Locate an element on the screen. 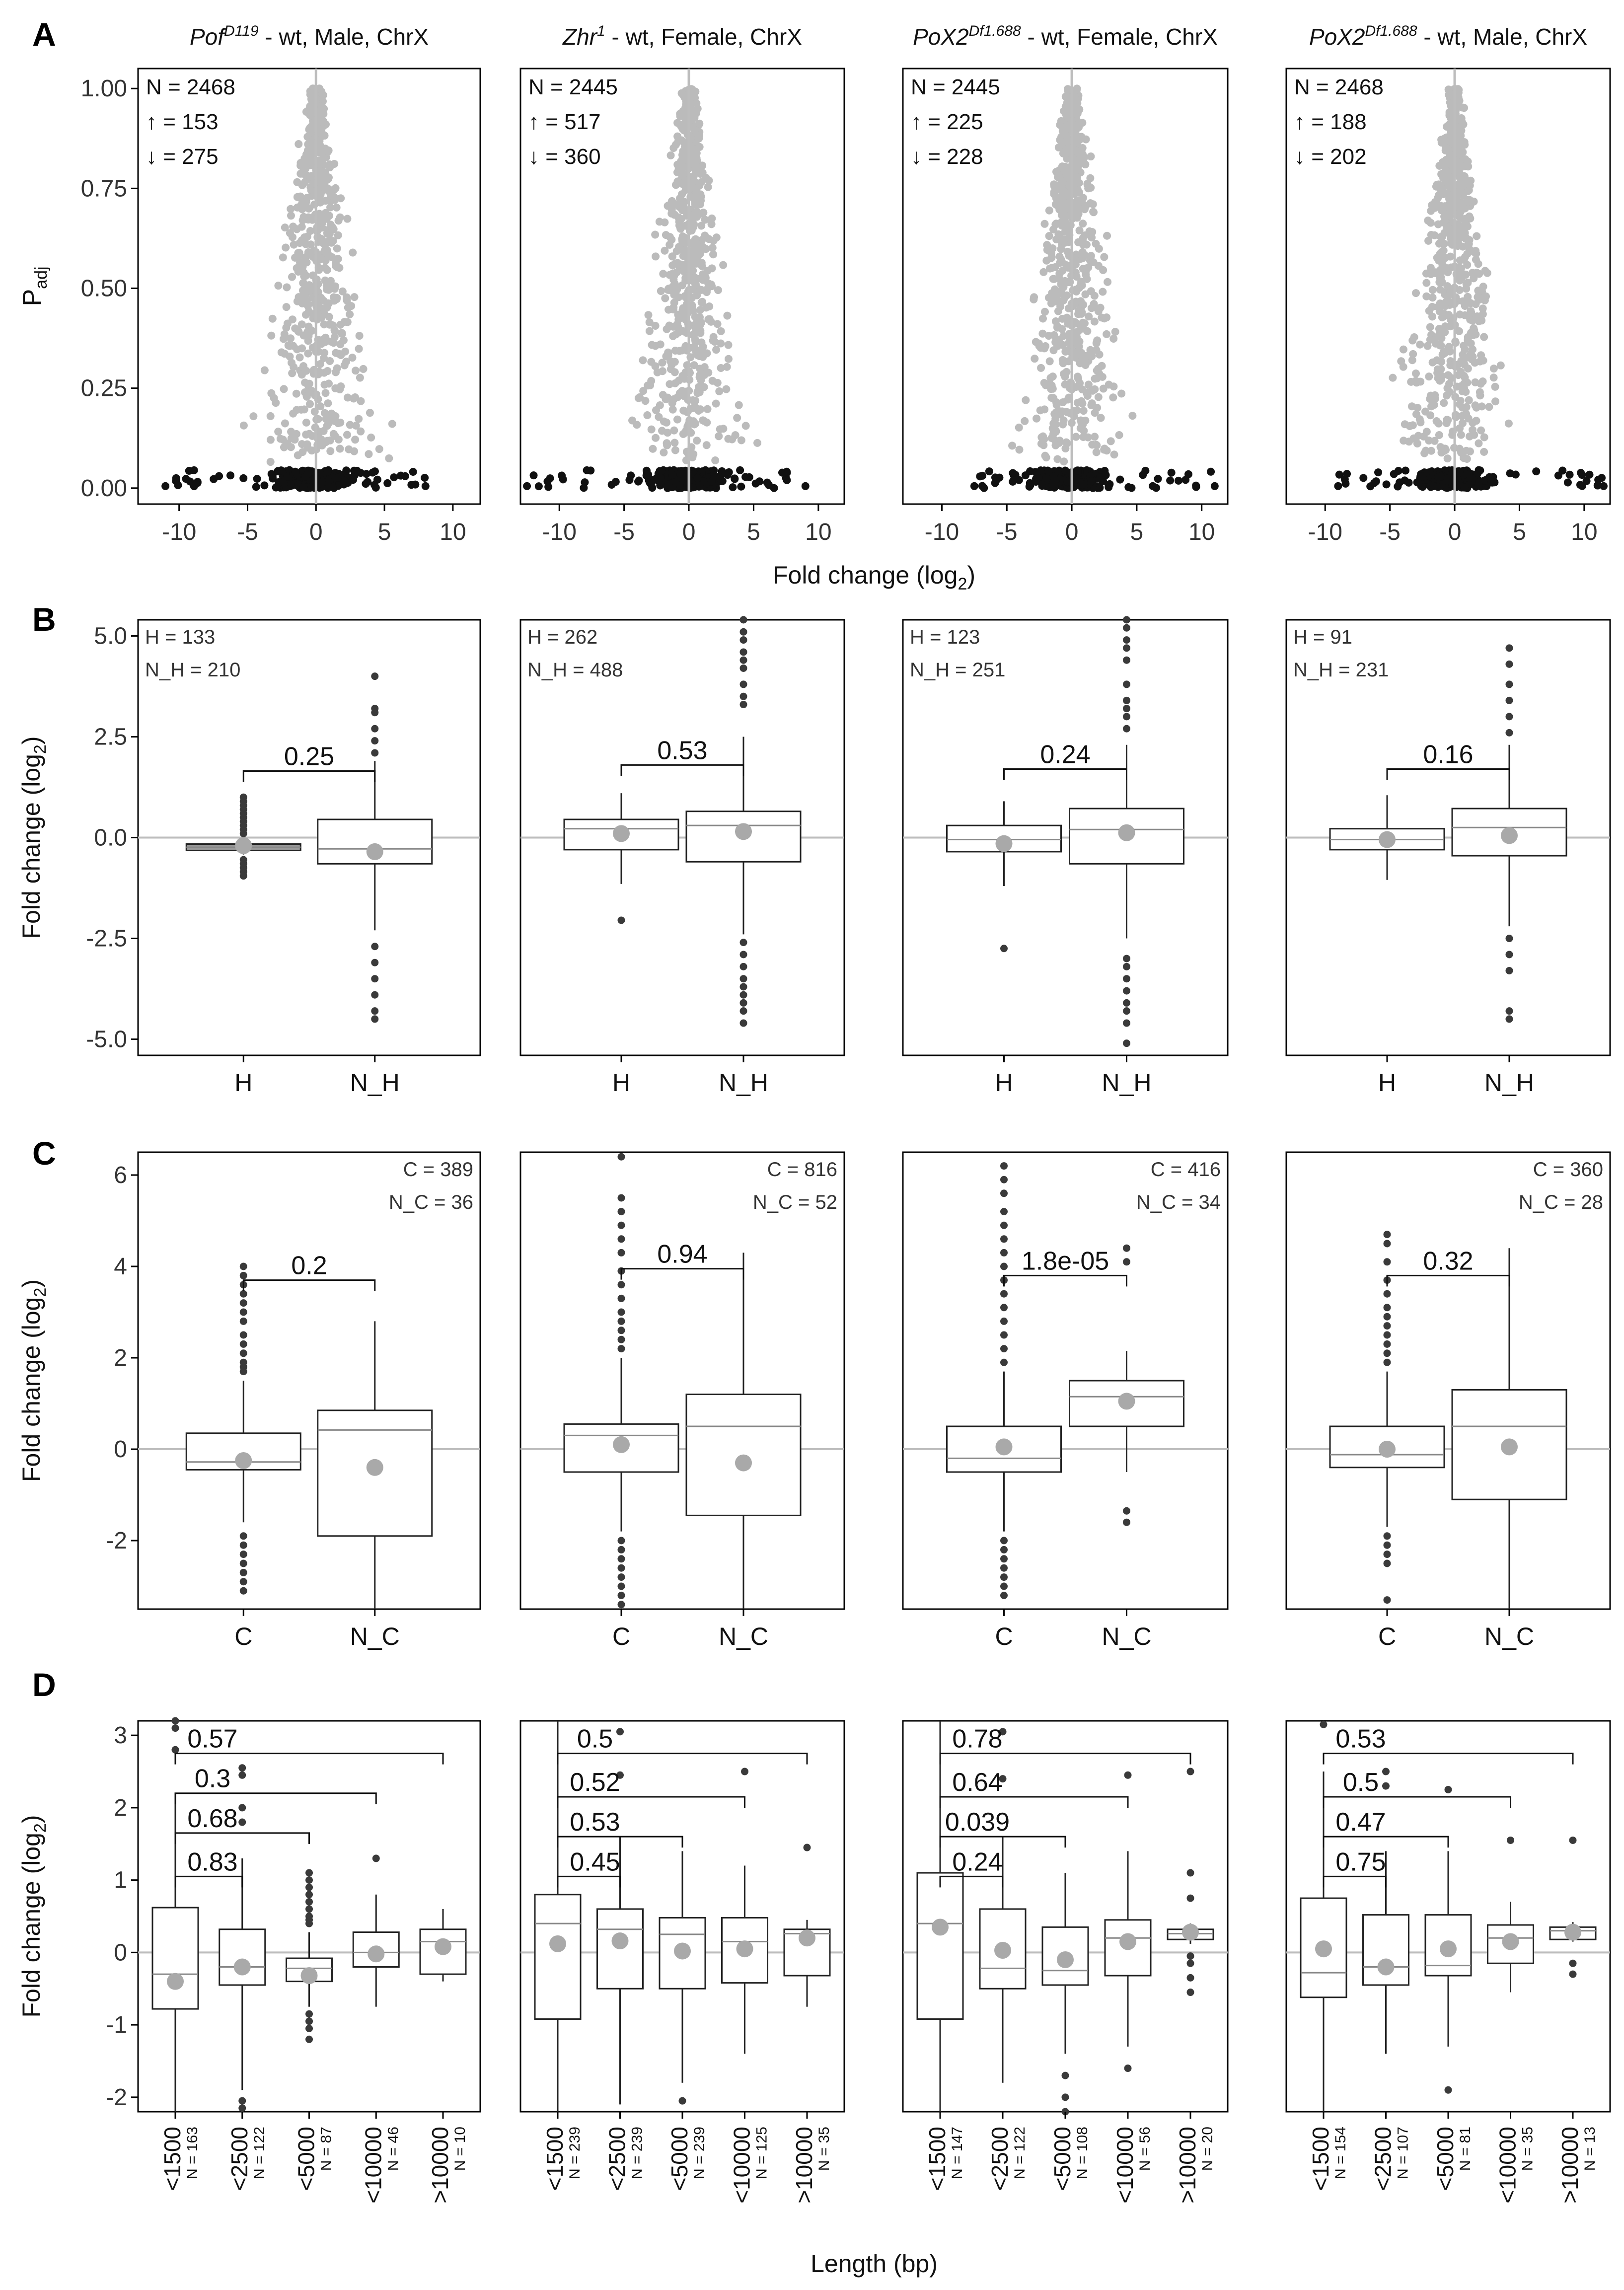 The width and height of the screenshot is (1624, 2290). plot-frame is located at coordinates (682, 1380).